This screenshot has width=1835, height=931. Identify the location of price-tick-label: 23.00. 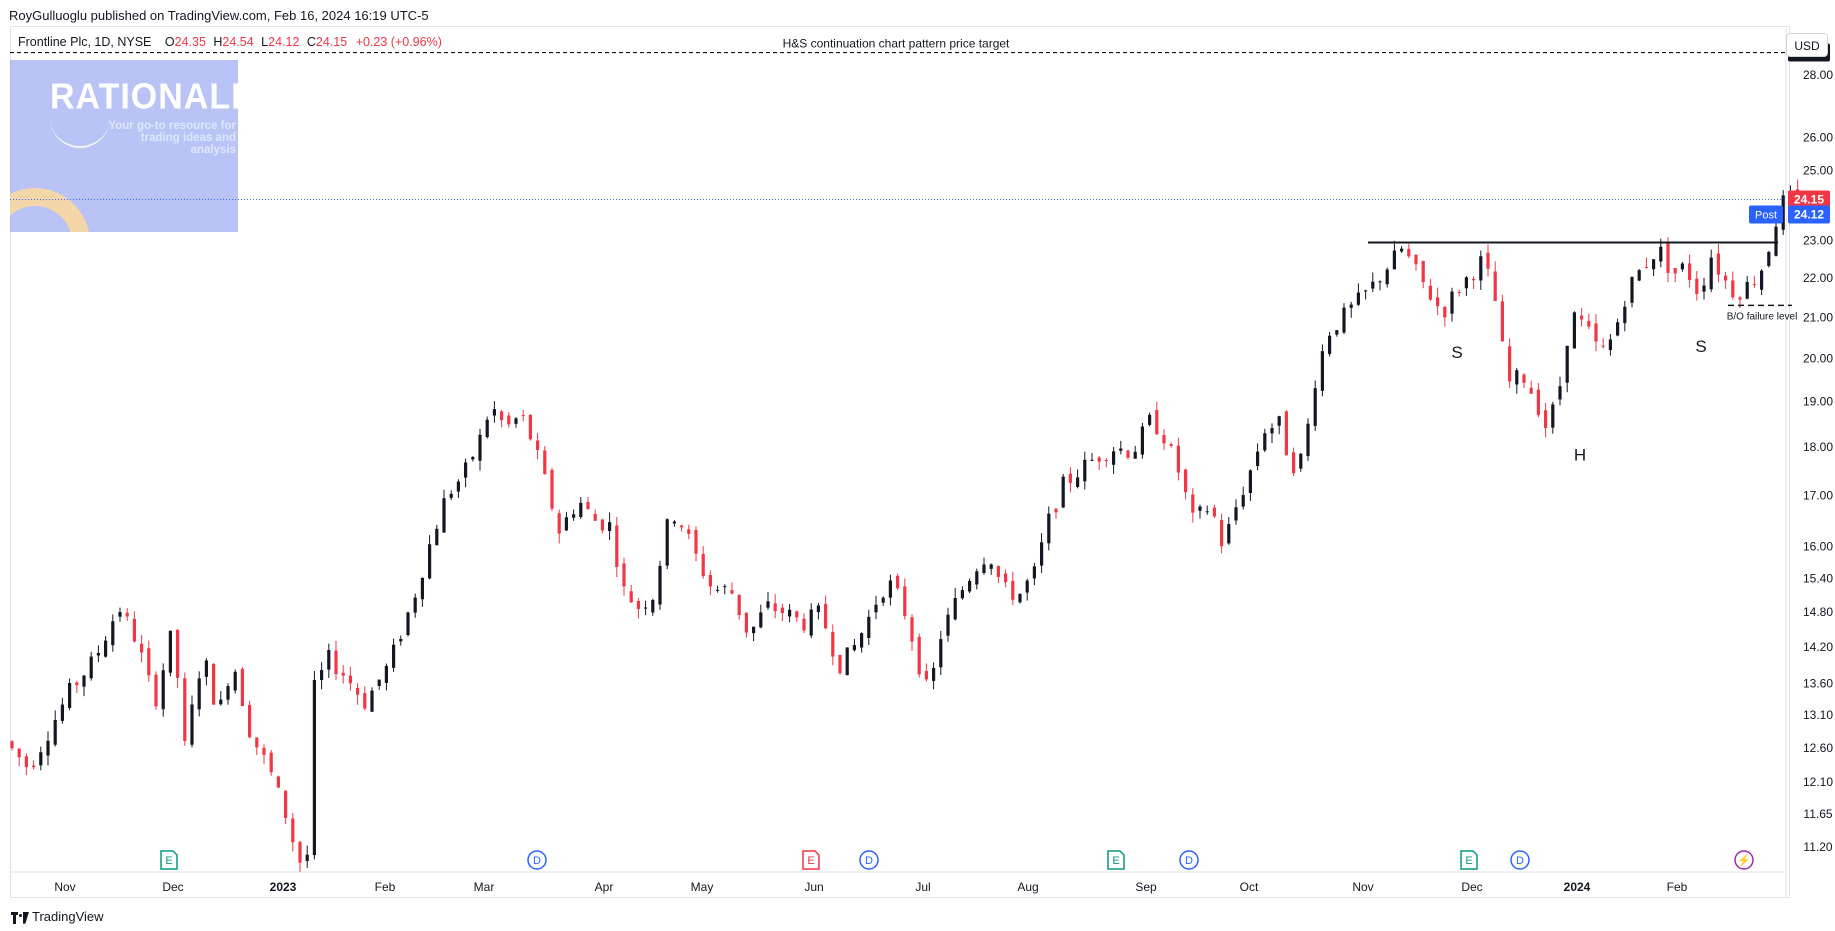
(1818, 241).